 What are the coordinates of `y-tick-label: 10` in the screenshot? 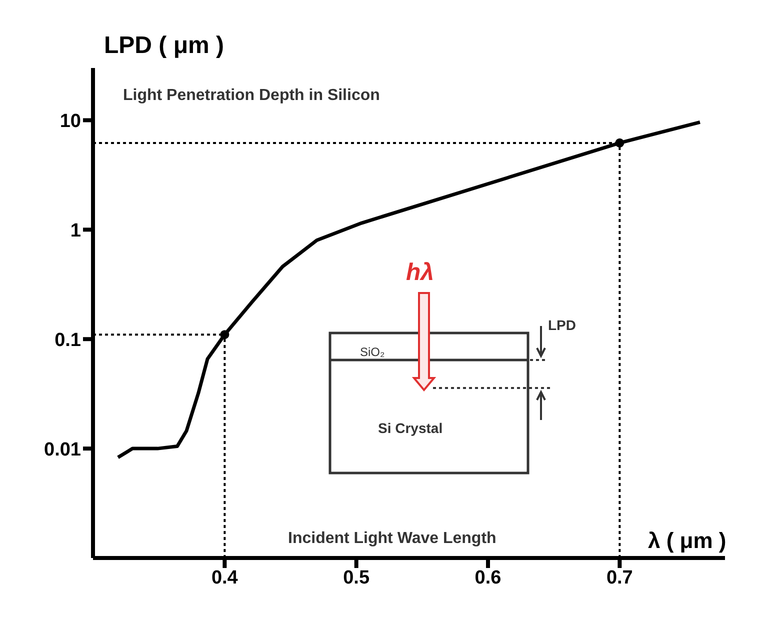 It's located at (70, 121).